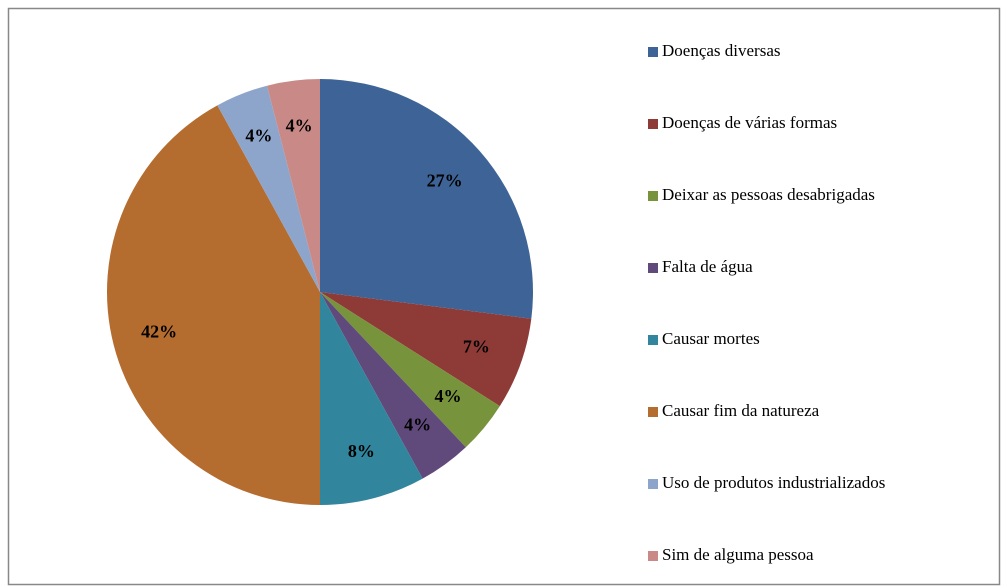  What do you see at coordinates (773, 482) in the screenshot?
I see `legend-label: Uso de produtos industrializados` at bounding box center [773, 482].